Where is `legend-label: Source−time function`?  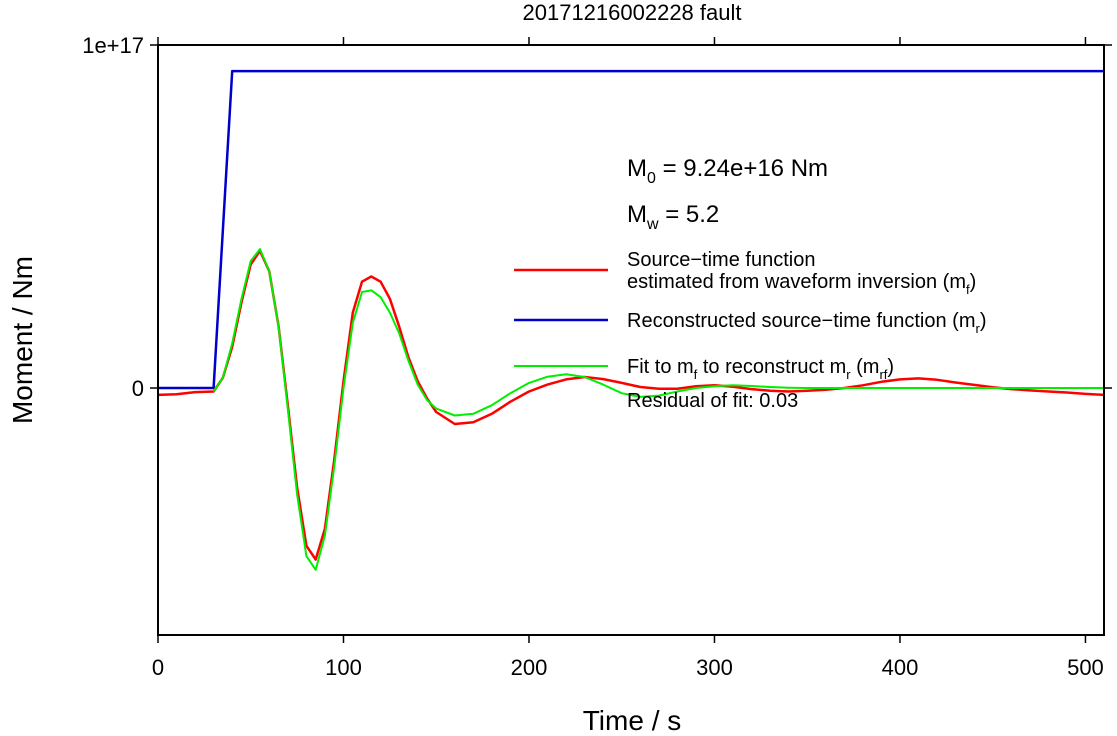
legend-label: Source−time function is located at coordinates (721, 260).